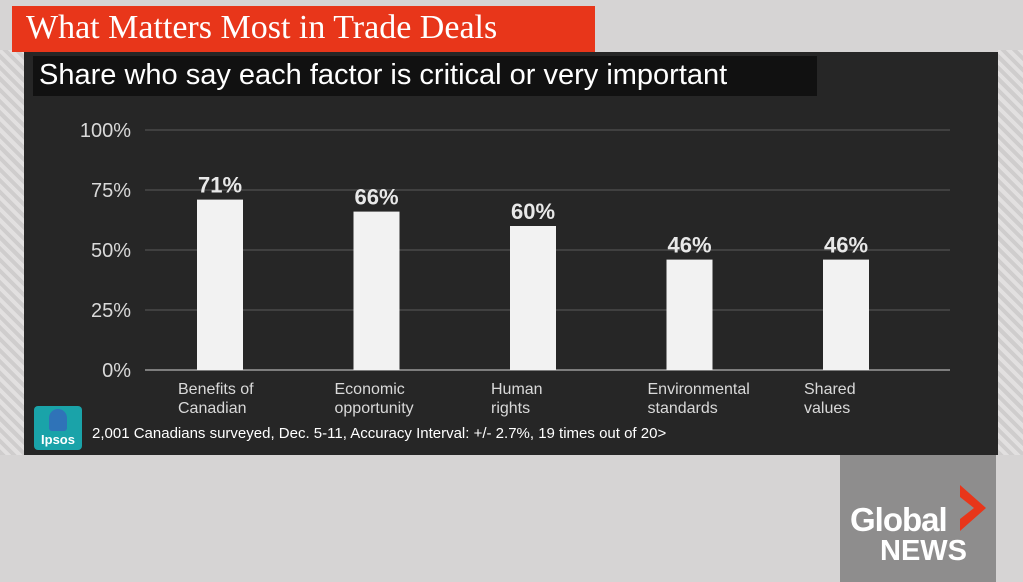 This screenshot has width=1023, height=582. I want to click on x-tick-label: Economic, so click(370, 389).